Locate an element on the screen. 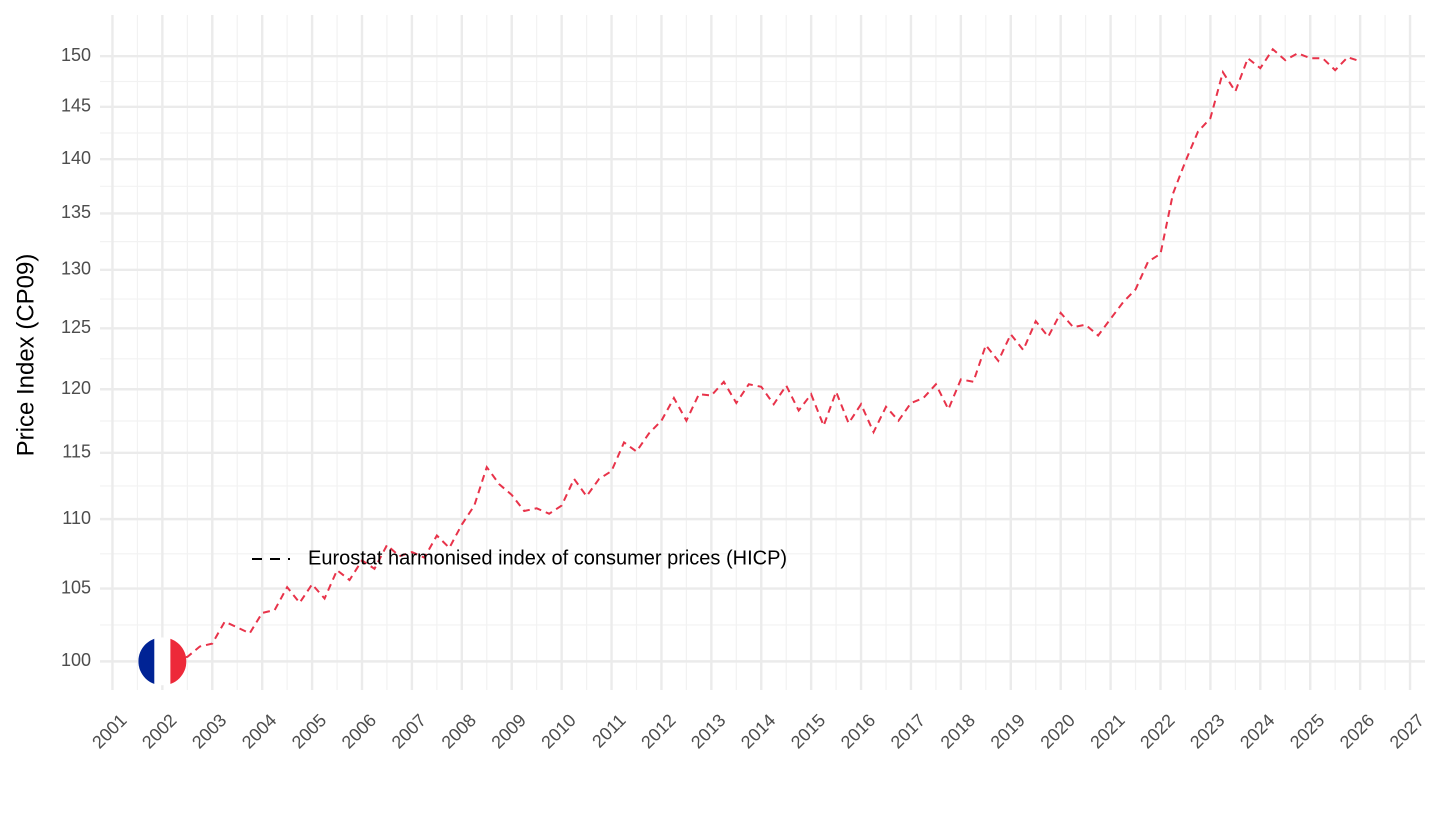  y-tick-label: 100 is located at coordinates (76, 660).